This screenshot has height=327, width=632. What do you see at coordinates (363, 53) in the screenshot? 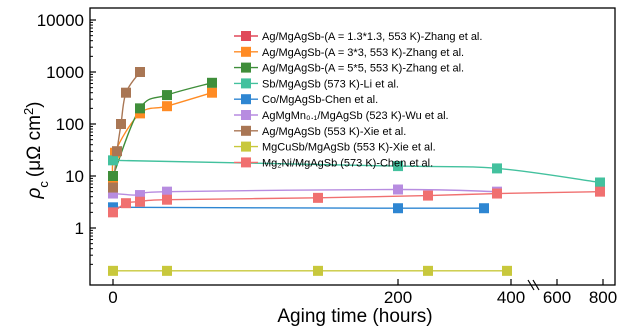
I see `legend-label: Ag/MgAgSb-(A = 3*3, 553 K)-Zhang et al.` at bounding box center [363, 53].